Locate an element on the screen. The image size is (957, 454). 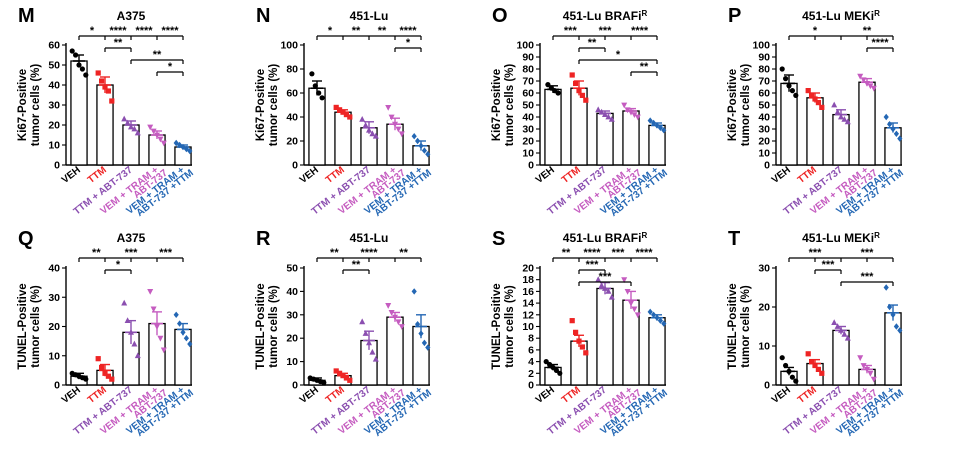
chart-title: 451-Lu BRAFiR is located at coordinates (605, 16).